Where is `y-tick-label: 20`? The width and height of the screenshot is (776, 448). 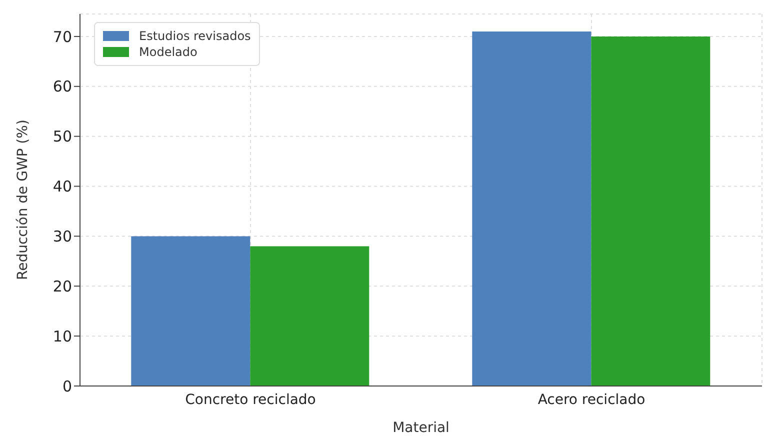
y-tick-label: 20 is located at coordinates (62, 286).